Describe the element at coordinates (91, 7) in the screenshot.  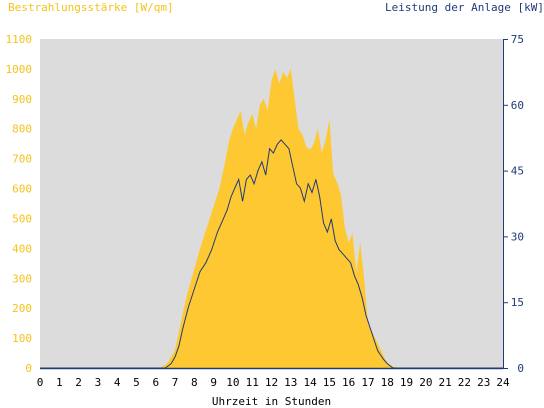
I see `left-axis-header: Bestrahlungsstärke [W/qm]` at that location.